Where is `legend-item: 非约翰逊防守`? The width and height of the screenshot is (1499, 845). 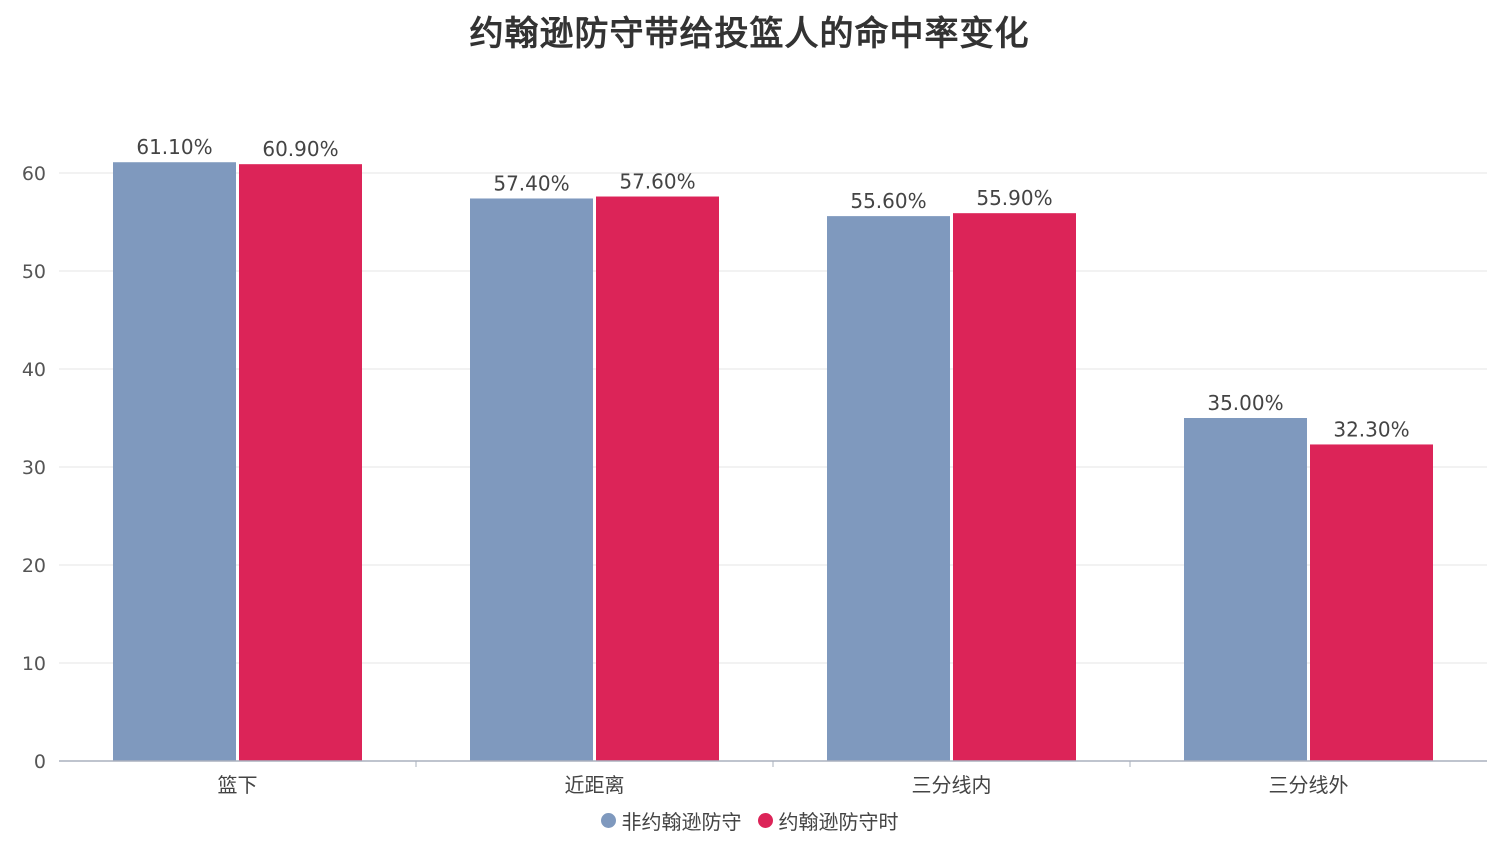
legend-item: 非约翰逊防守 is located at coordinates (671, 820).